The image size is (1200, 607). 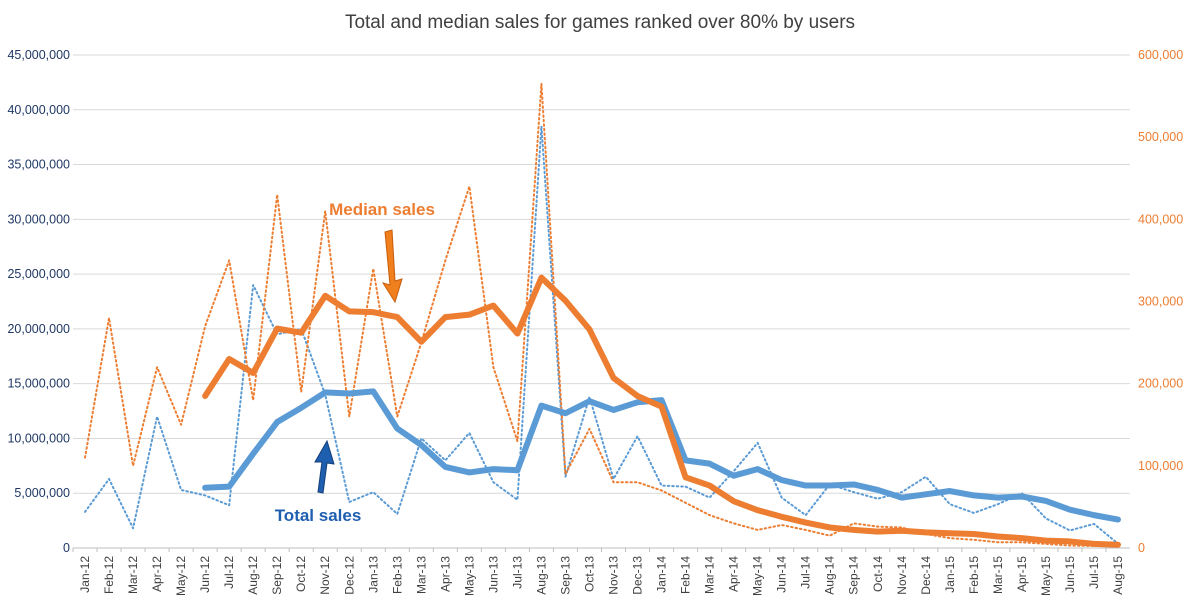 I want to click on x-tick-label: Jul-14, so click(x=806, y=572).